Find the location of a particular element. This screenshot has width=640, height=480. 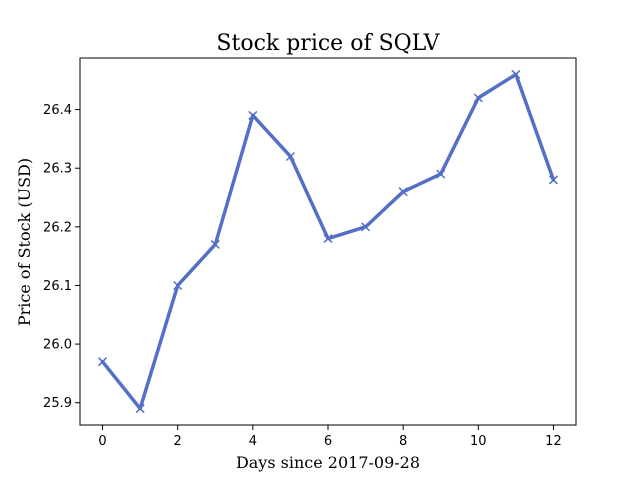

y-tick-label: 26.2 is located at coordinates (57, 227).